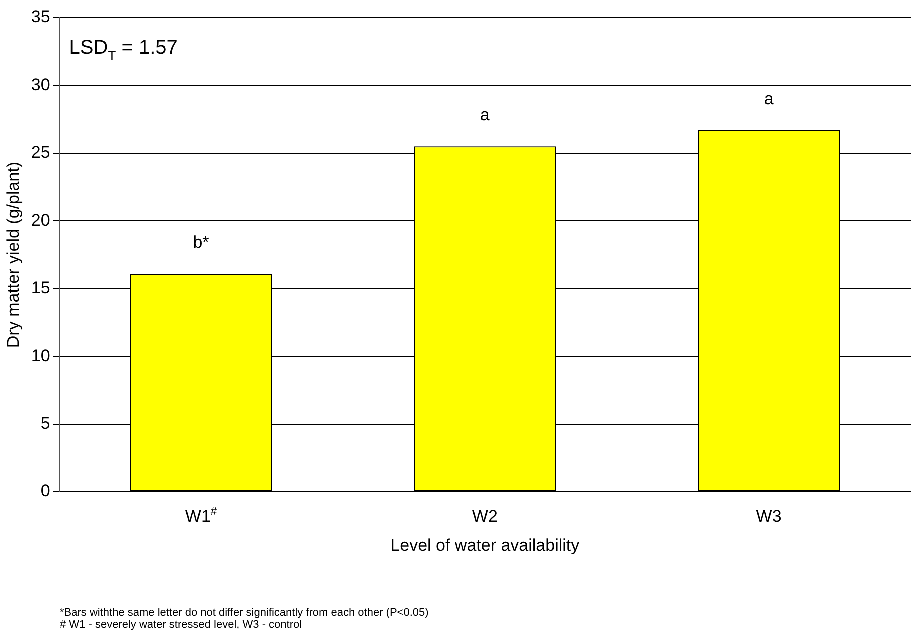 The height and width of the screenshot is (642, 913). What do you see at coordinates (201, 242) in the screenshot?
I see `annotation: b*` at bounding box center [201, 242].